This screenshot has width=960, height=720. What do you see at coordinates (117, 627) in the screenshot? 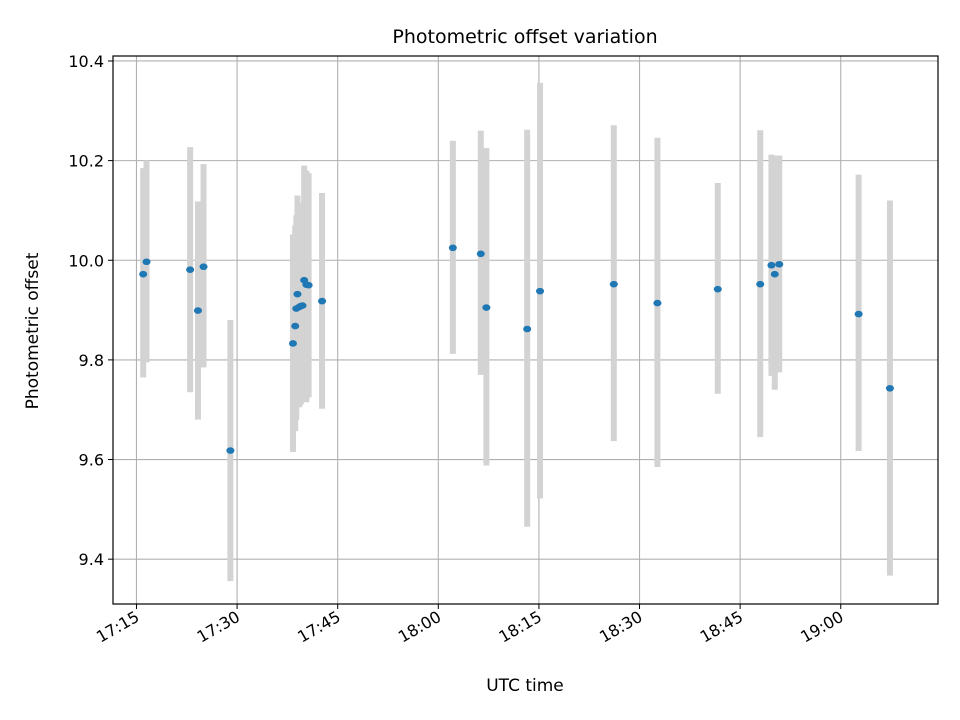
I see `x-tick-label: 17:15` at bounding box center [117, 627].